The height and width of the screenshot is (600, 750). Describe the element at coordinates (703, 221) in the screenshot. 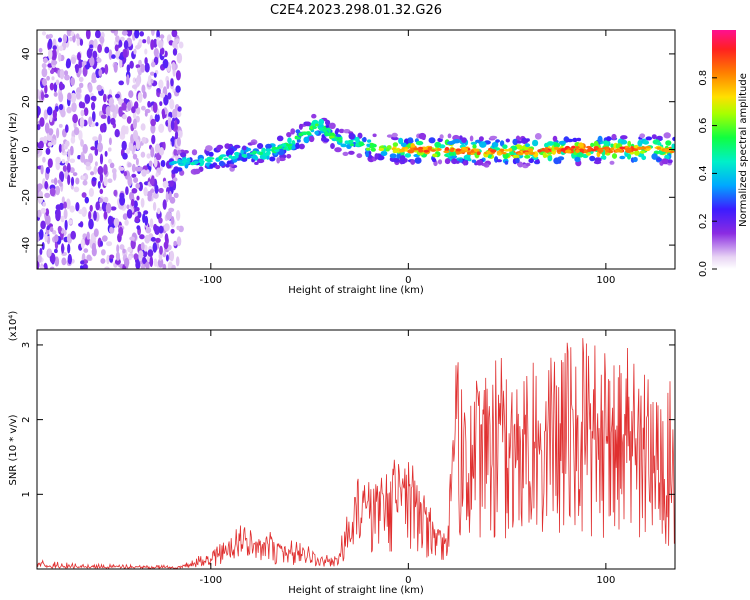

I see `colorbar-tick-label: 0.2` at that location.